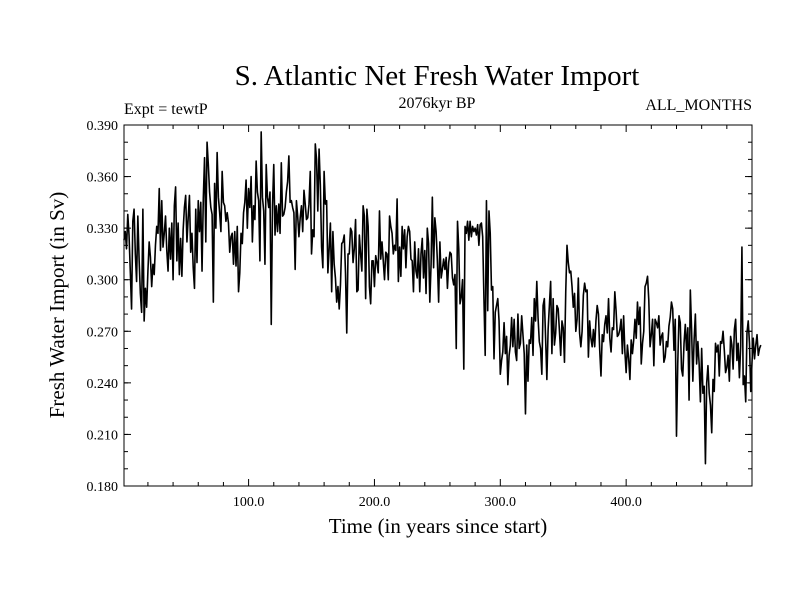 The image size is (800, 600). I want to click on experiment-label: Expt = tewtP, so click(166, 109).